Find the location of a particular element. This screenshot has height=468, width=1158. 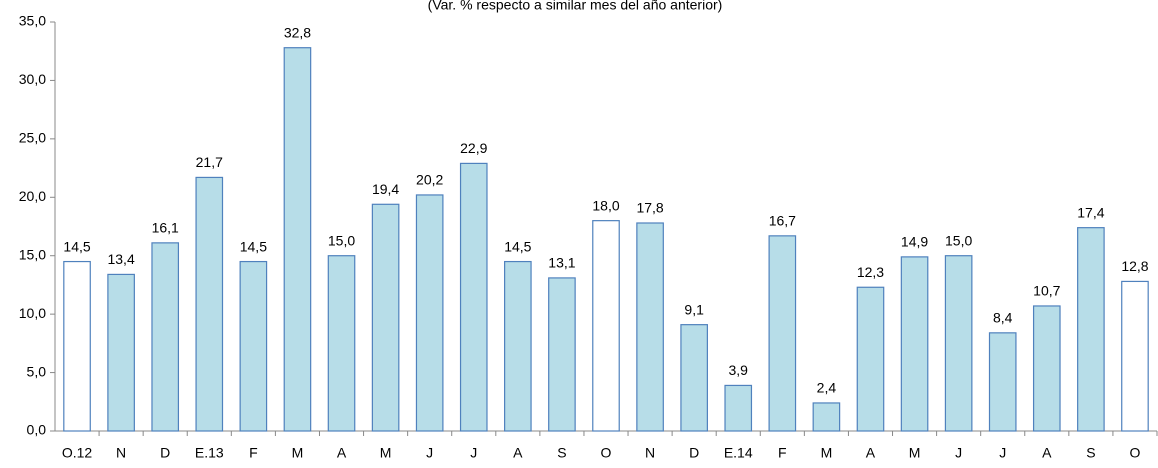

value-label: 13,4 is located at coordinates (120, 259).